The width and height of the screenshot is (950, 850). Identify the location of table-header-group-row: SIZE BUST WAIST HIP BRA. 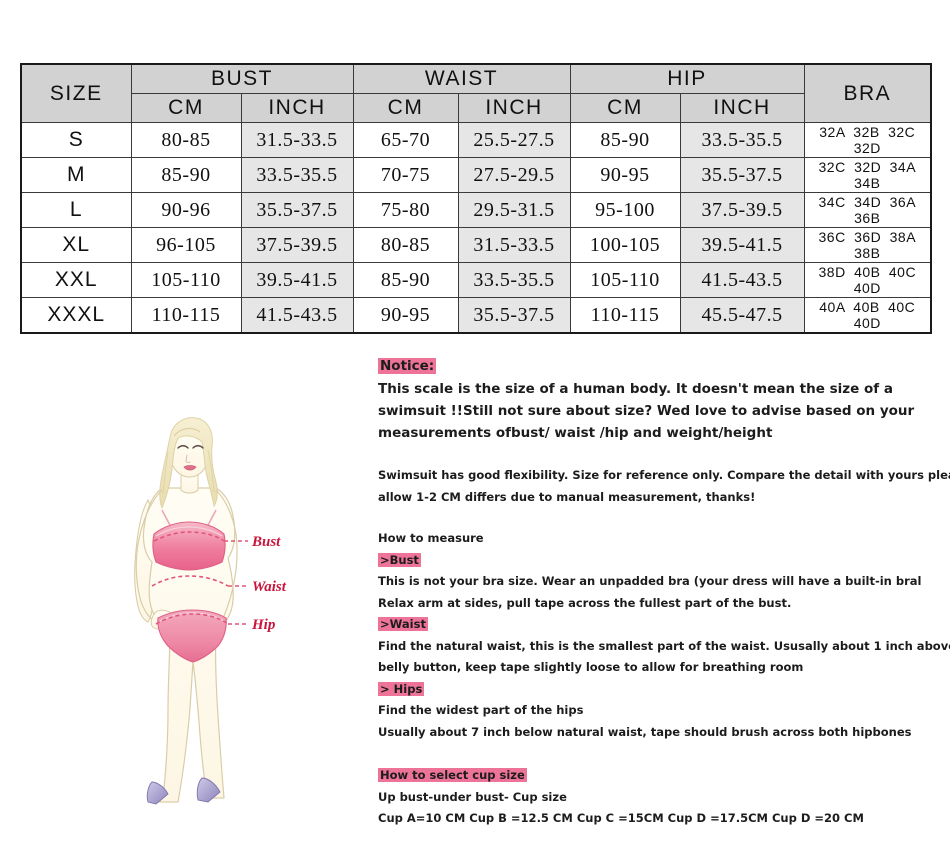
(476, 93).